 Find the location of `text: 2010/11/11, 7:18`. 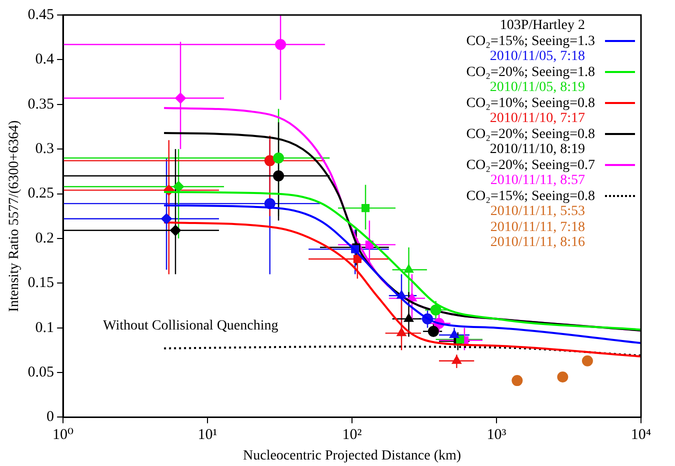

text: 2010/11/11, 7:18 is located at coordinates (537, 227).